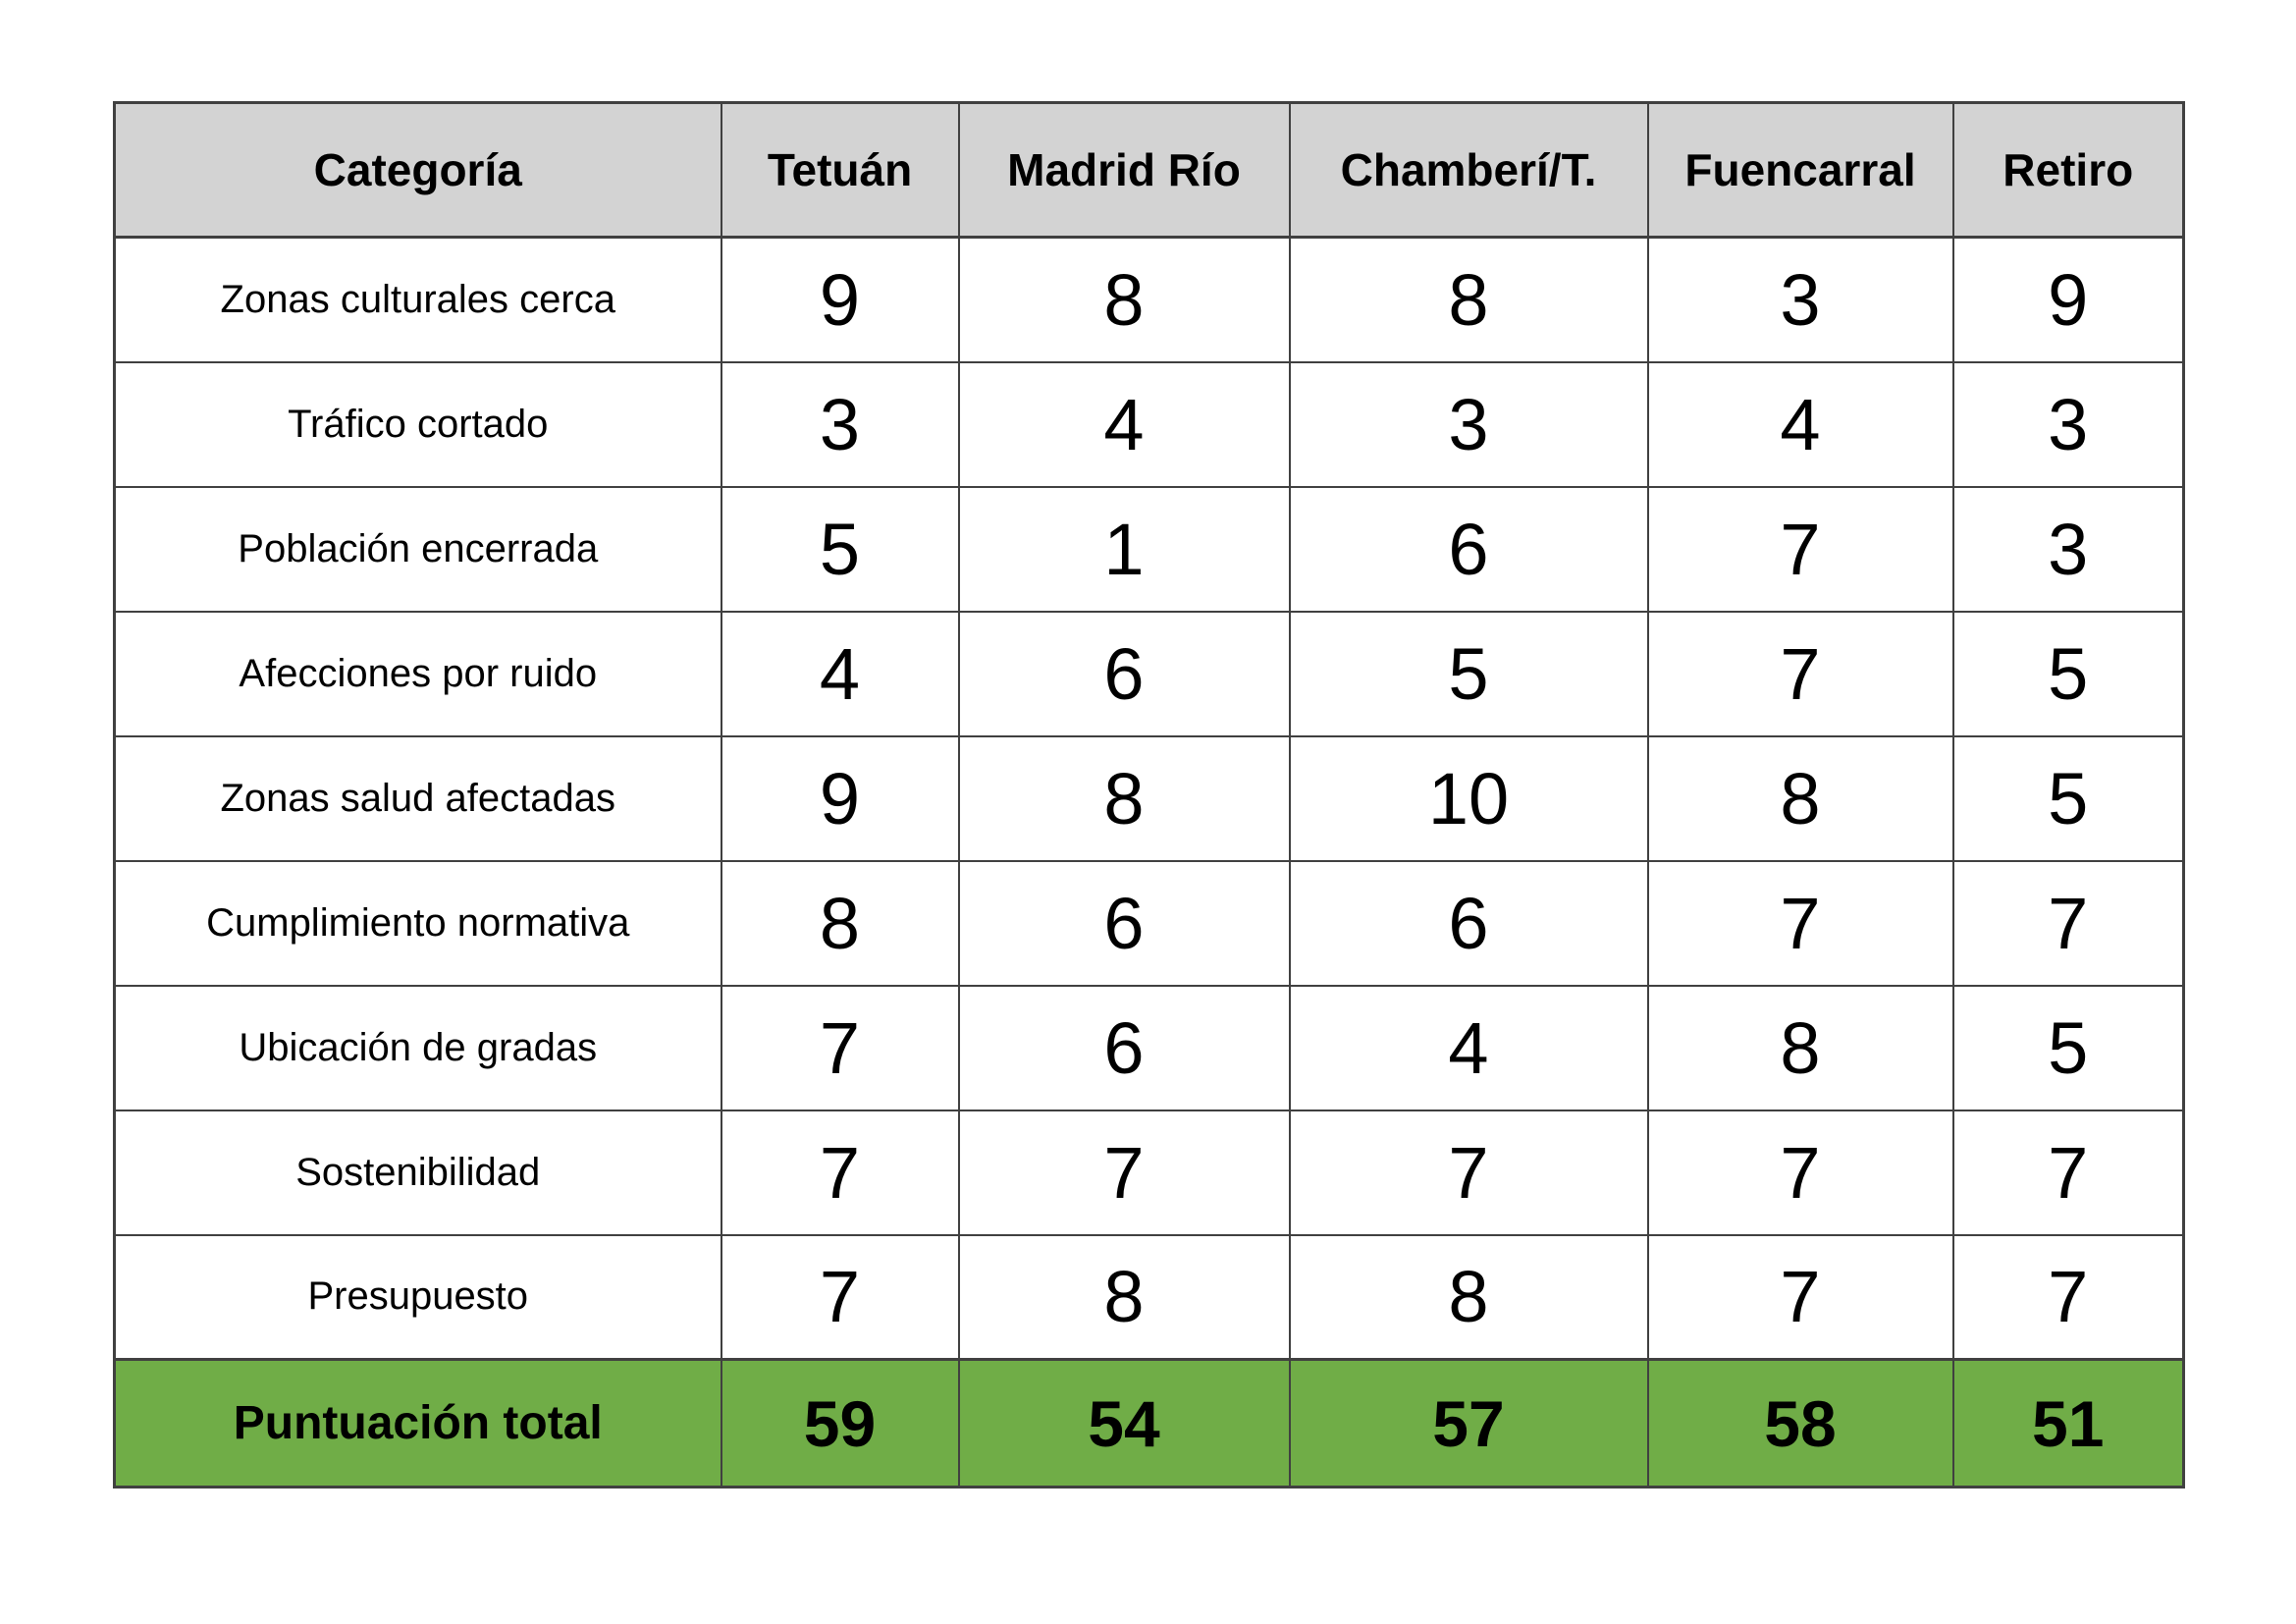 Image resolution: width=2296 pixels, height=1624 pixels. I want to click on total-score-cell: 59, so click(840, 1423).